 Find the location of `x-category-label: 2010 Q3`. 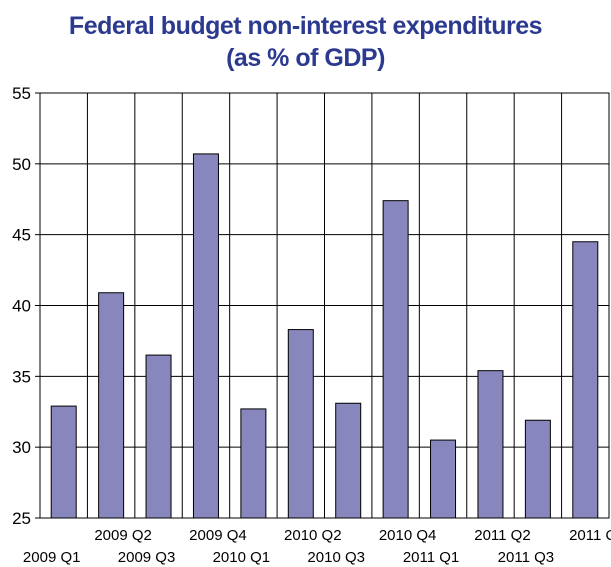

x-category-label: 2010 Q3 is located at coordinates (336, 557).